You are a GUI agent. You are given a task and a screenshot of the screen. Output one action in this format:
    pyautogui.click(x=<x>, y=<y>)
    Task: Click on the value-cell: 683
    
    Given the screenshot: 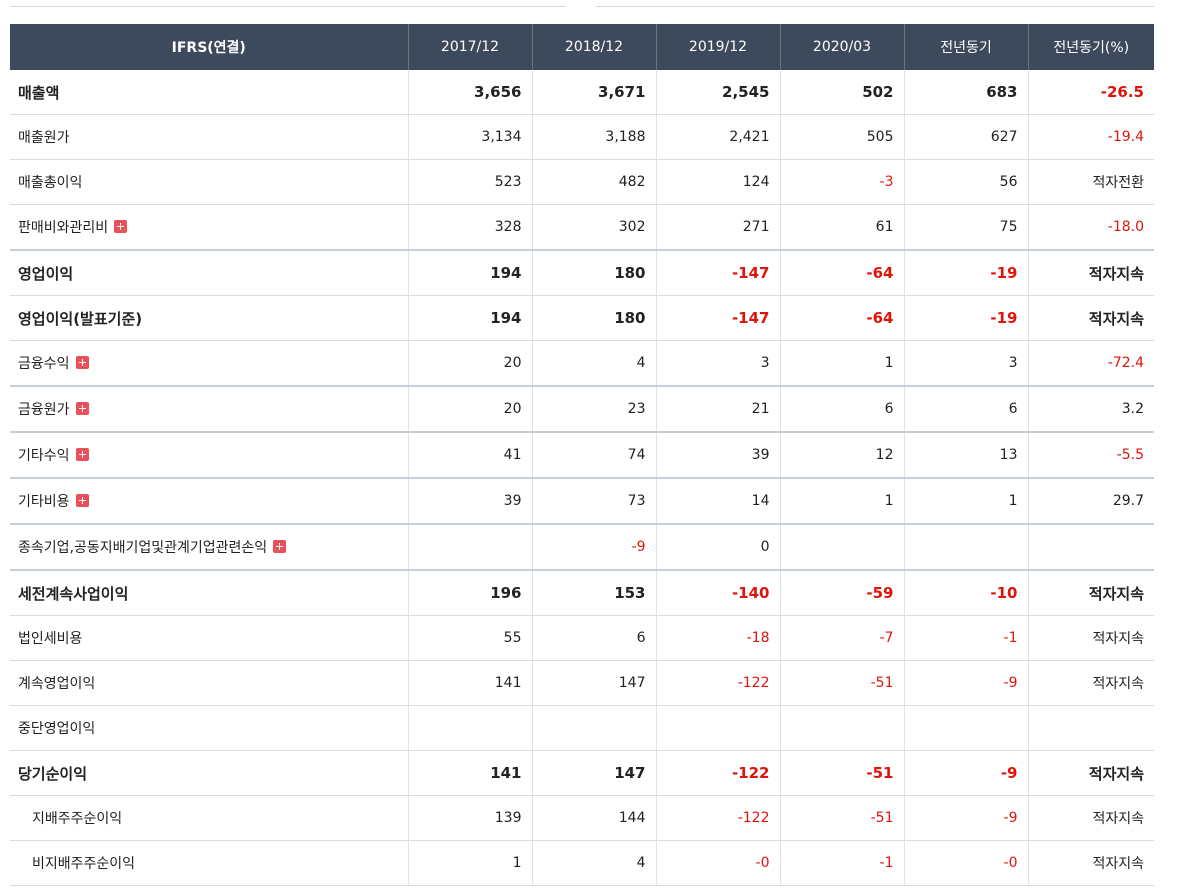 What is the action you would take?
    pyautogui.click(x=965, y=92)
    